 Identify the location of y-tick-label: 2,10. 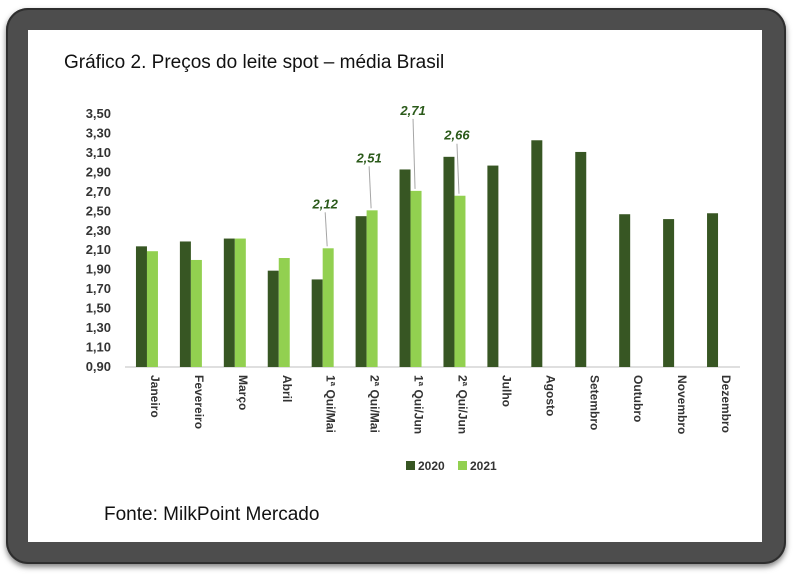
(98, 249).